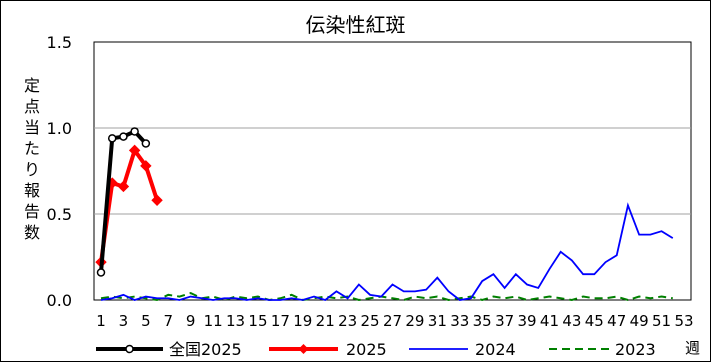 The image size is (711, 362). I want to click on y-tick-label: 0.5, so click(59, 214).